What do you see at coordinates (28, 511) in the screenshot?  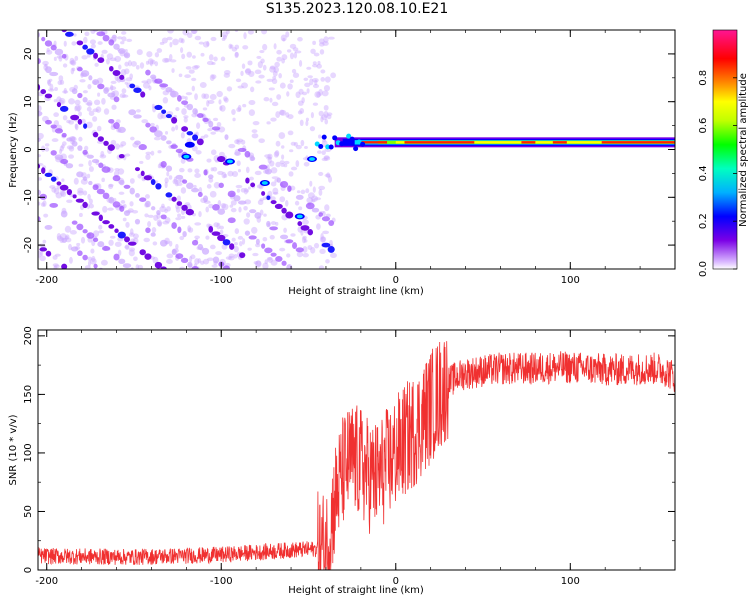 I see `bottom-y-tick-label: 50` at bounding box center [28, 511].